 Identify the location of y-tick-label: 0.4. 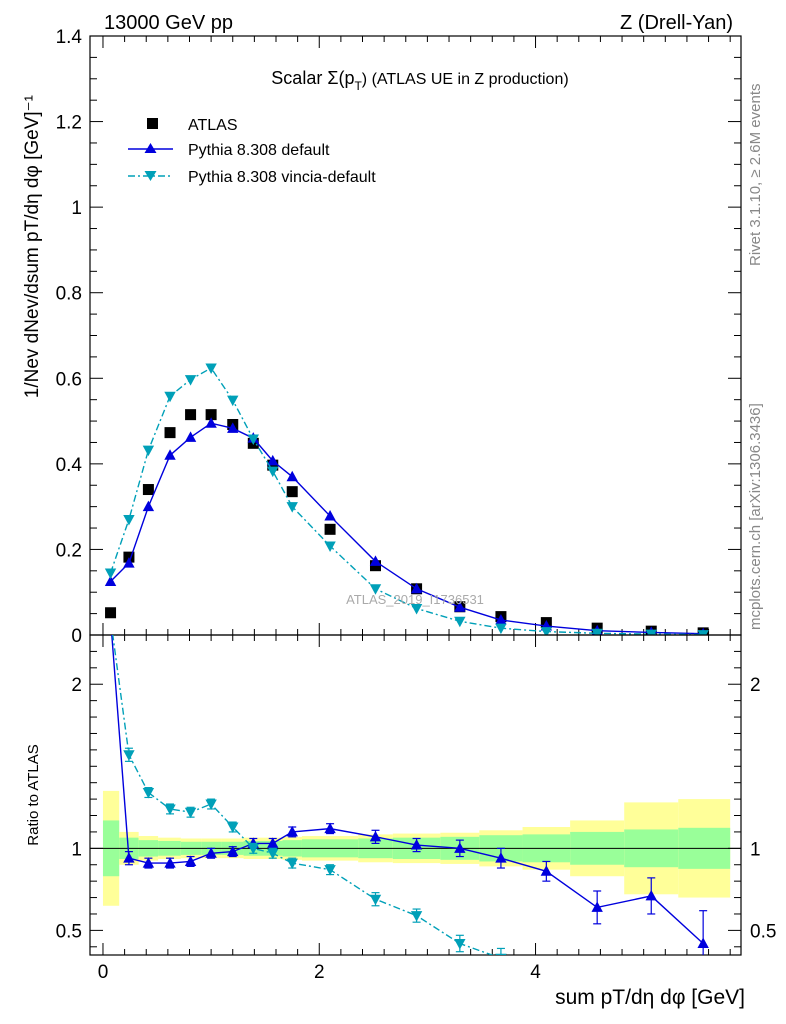
(69, 465).